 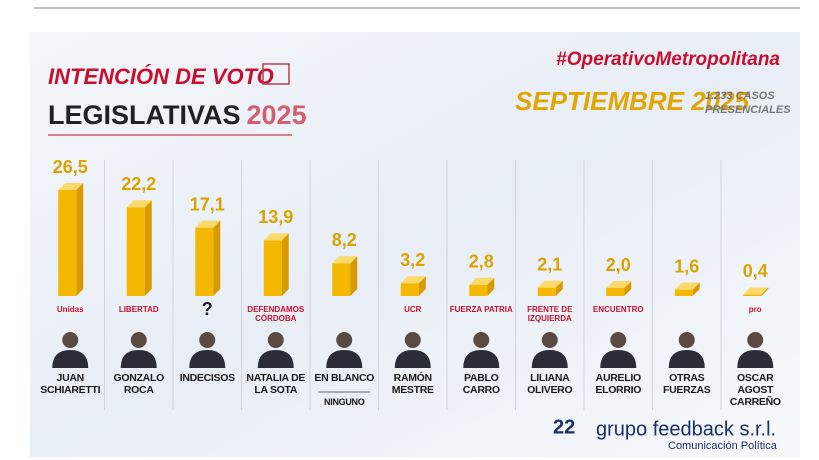 I want to click on candidate-name: GONZALO ROCA, so click(x=139, y=384).